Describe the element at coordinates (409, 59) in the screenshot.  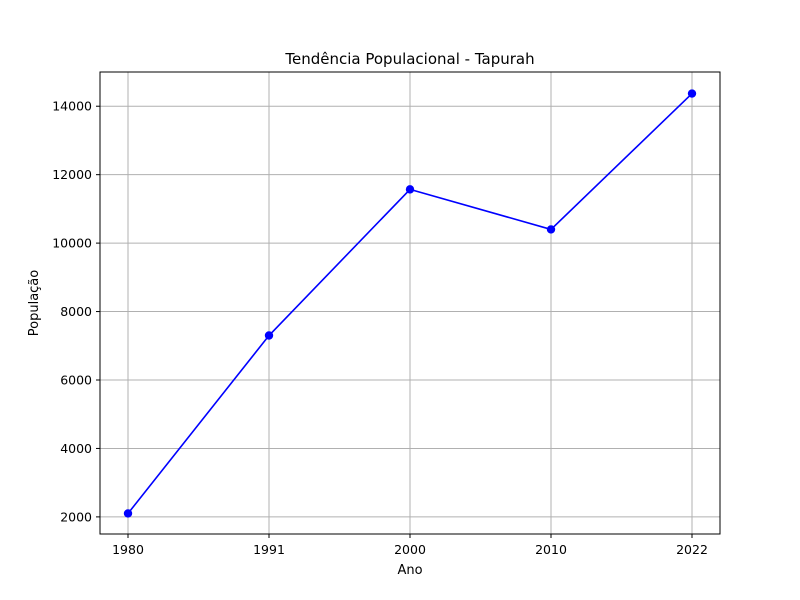
I see `chart-title: Tendência Populacional - Tapurah` at that location.